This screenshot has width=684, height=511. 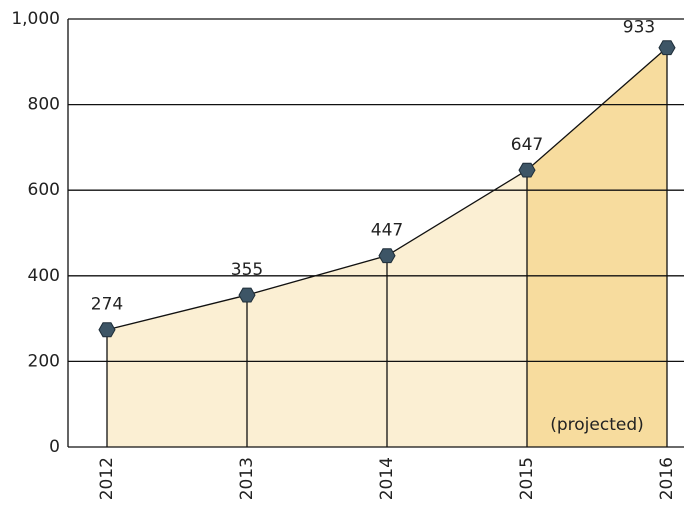 What do you see at coordinates (527, 145) in the screenshot?
I see `data-label: 647` at bounding box center [527, 145].